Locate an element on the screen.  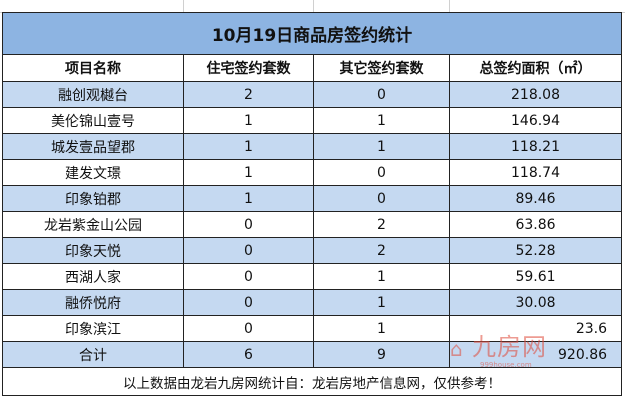
table-row: 融侨悦府 0 1 30.08 is located at coordinates (312, 302).